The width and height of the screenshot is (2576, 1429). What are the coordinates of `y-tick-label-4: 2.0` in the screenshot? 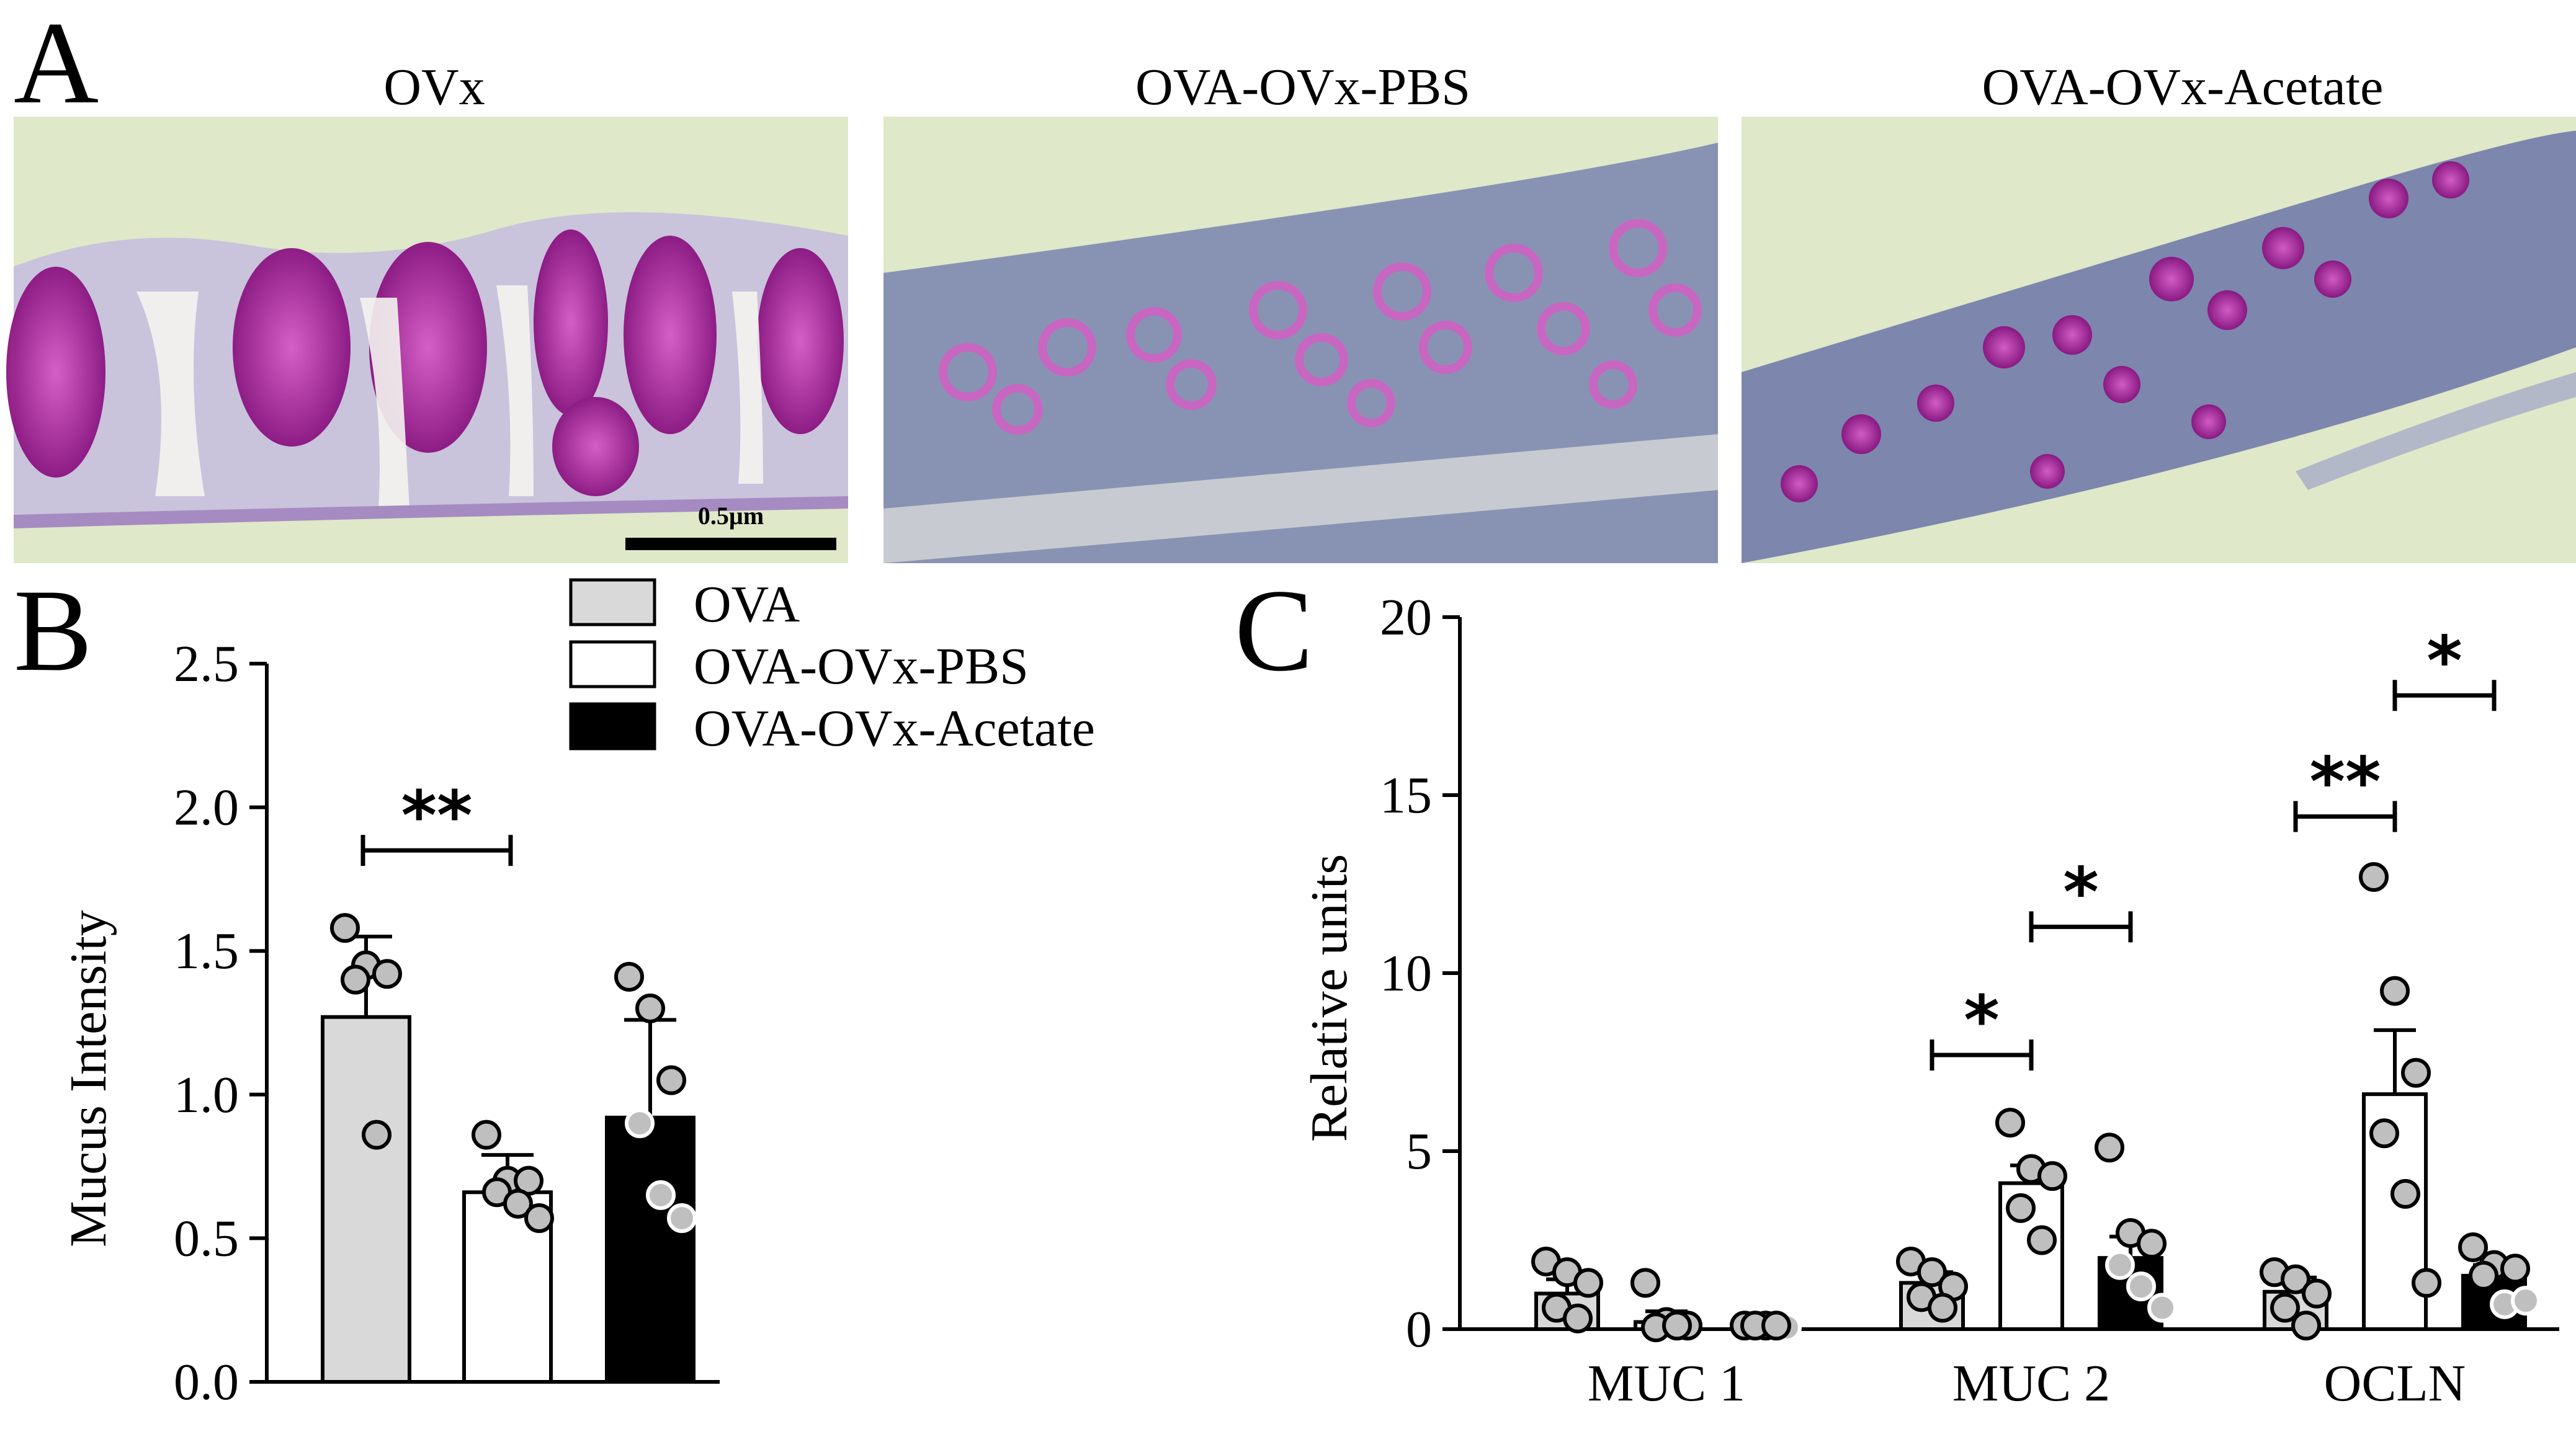 It's located at (206, 808).